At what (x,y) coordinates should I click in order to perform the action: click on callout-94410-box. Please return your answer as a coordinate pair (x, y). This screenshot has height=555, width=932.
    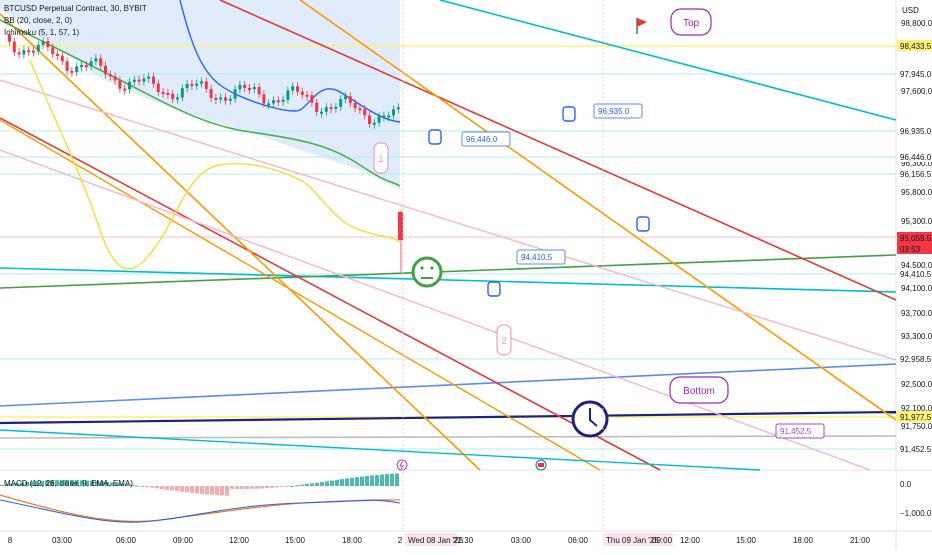
    Looking at the image, I should click on (541, 257).